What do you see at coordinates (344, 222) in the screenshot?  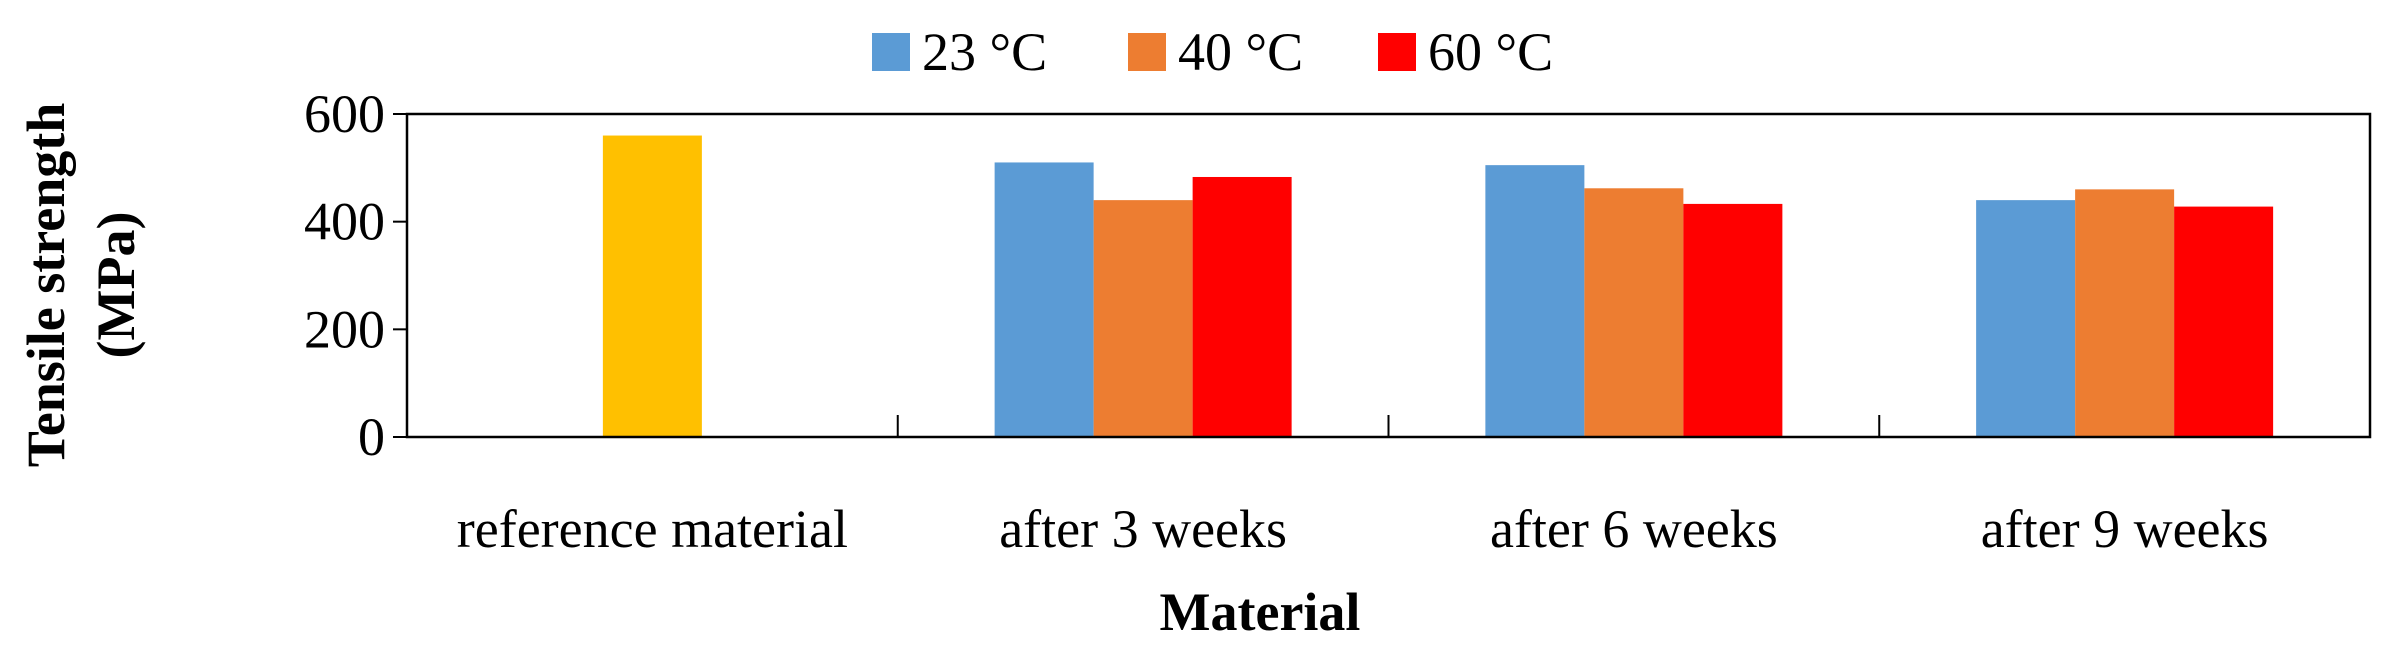 I see `y-tick-label: 400` at bounding box center [344, 222].